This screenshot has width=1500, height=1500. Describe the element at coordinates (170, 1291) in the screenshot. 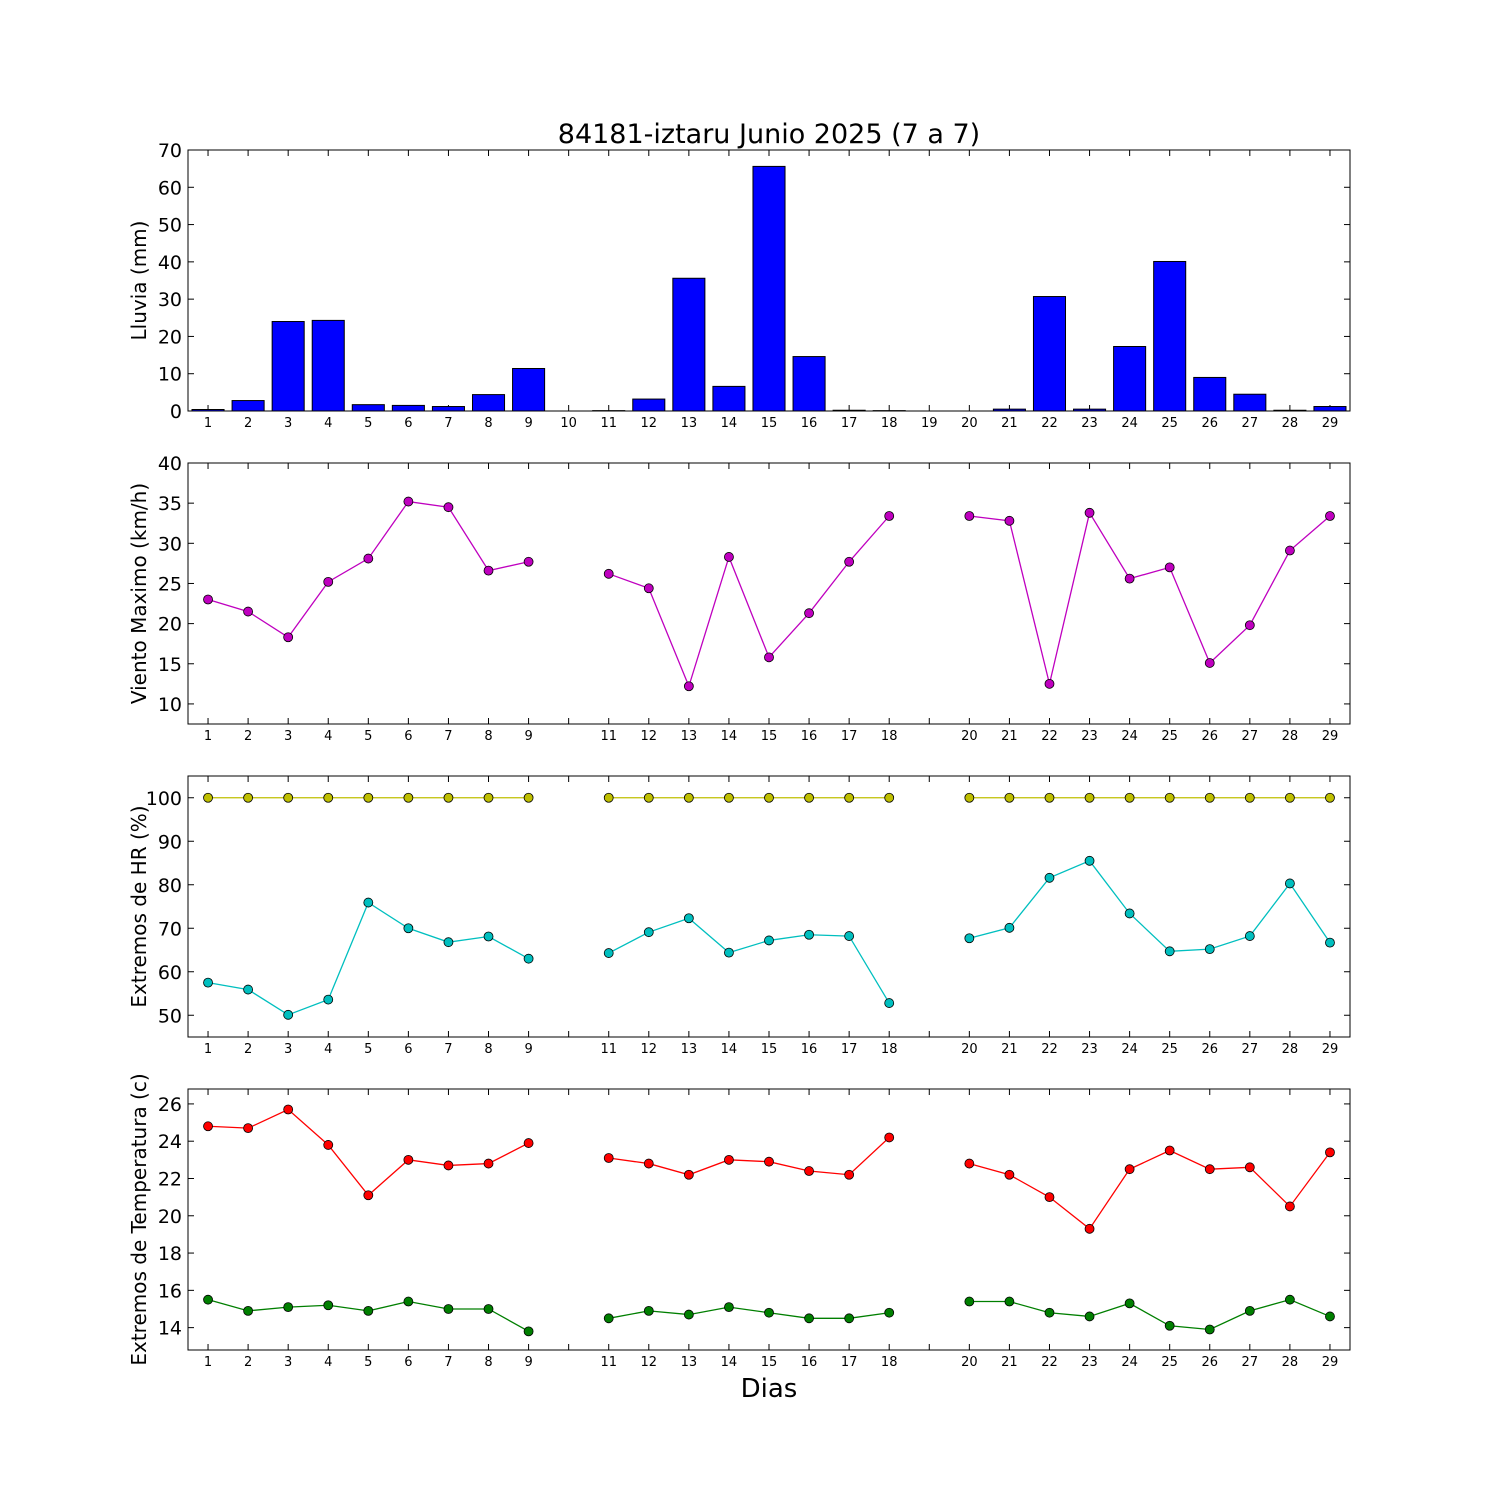

I see `y-tick-label: 16` at that location.